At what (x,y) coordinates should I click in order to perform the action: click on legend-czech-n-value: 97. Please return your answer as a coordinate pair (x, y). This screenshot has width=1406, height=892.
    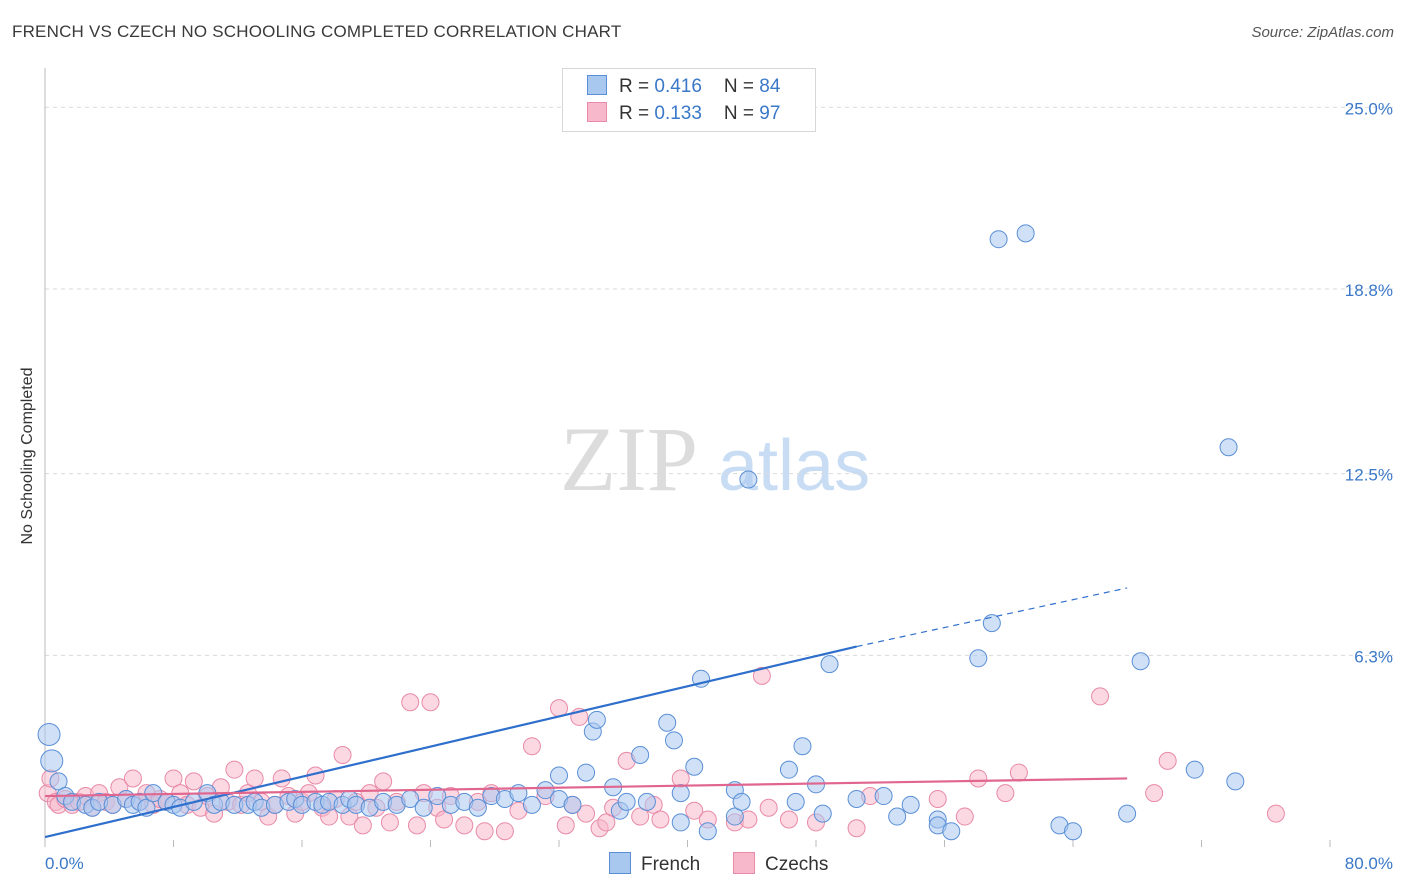
    Looking at the image, I should click on (770, 113).